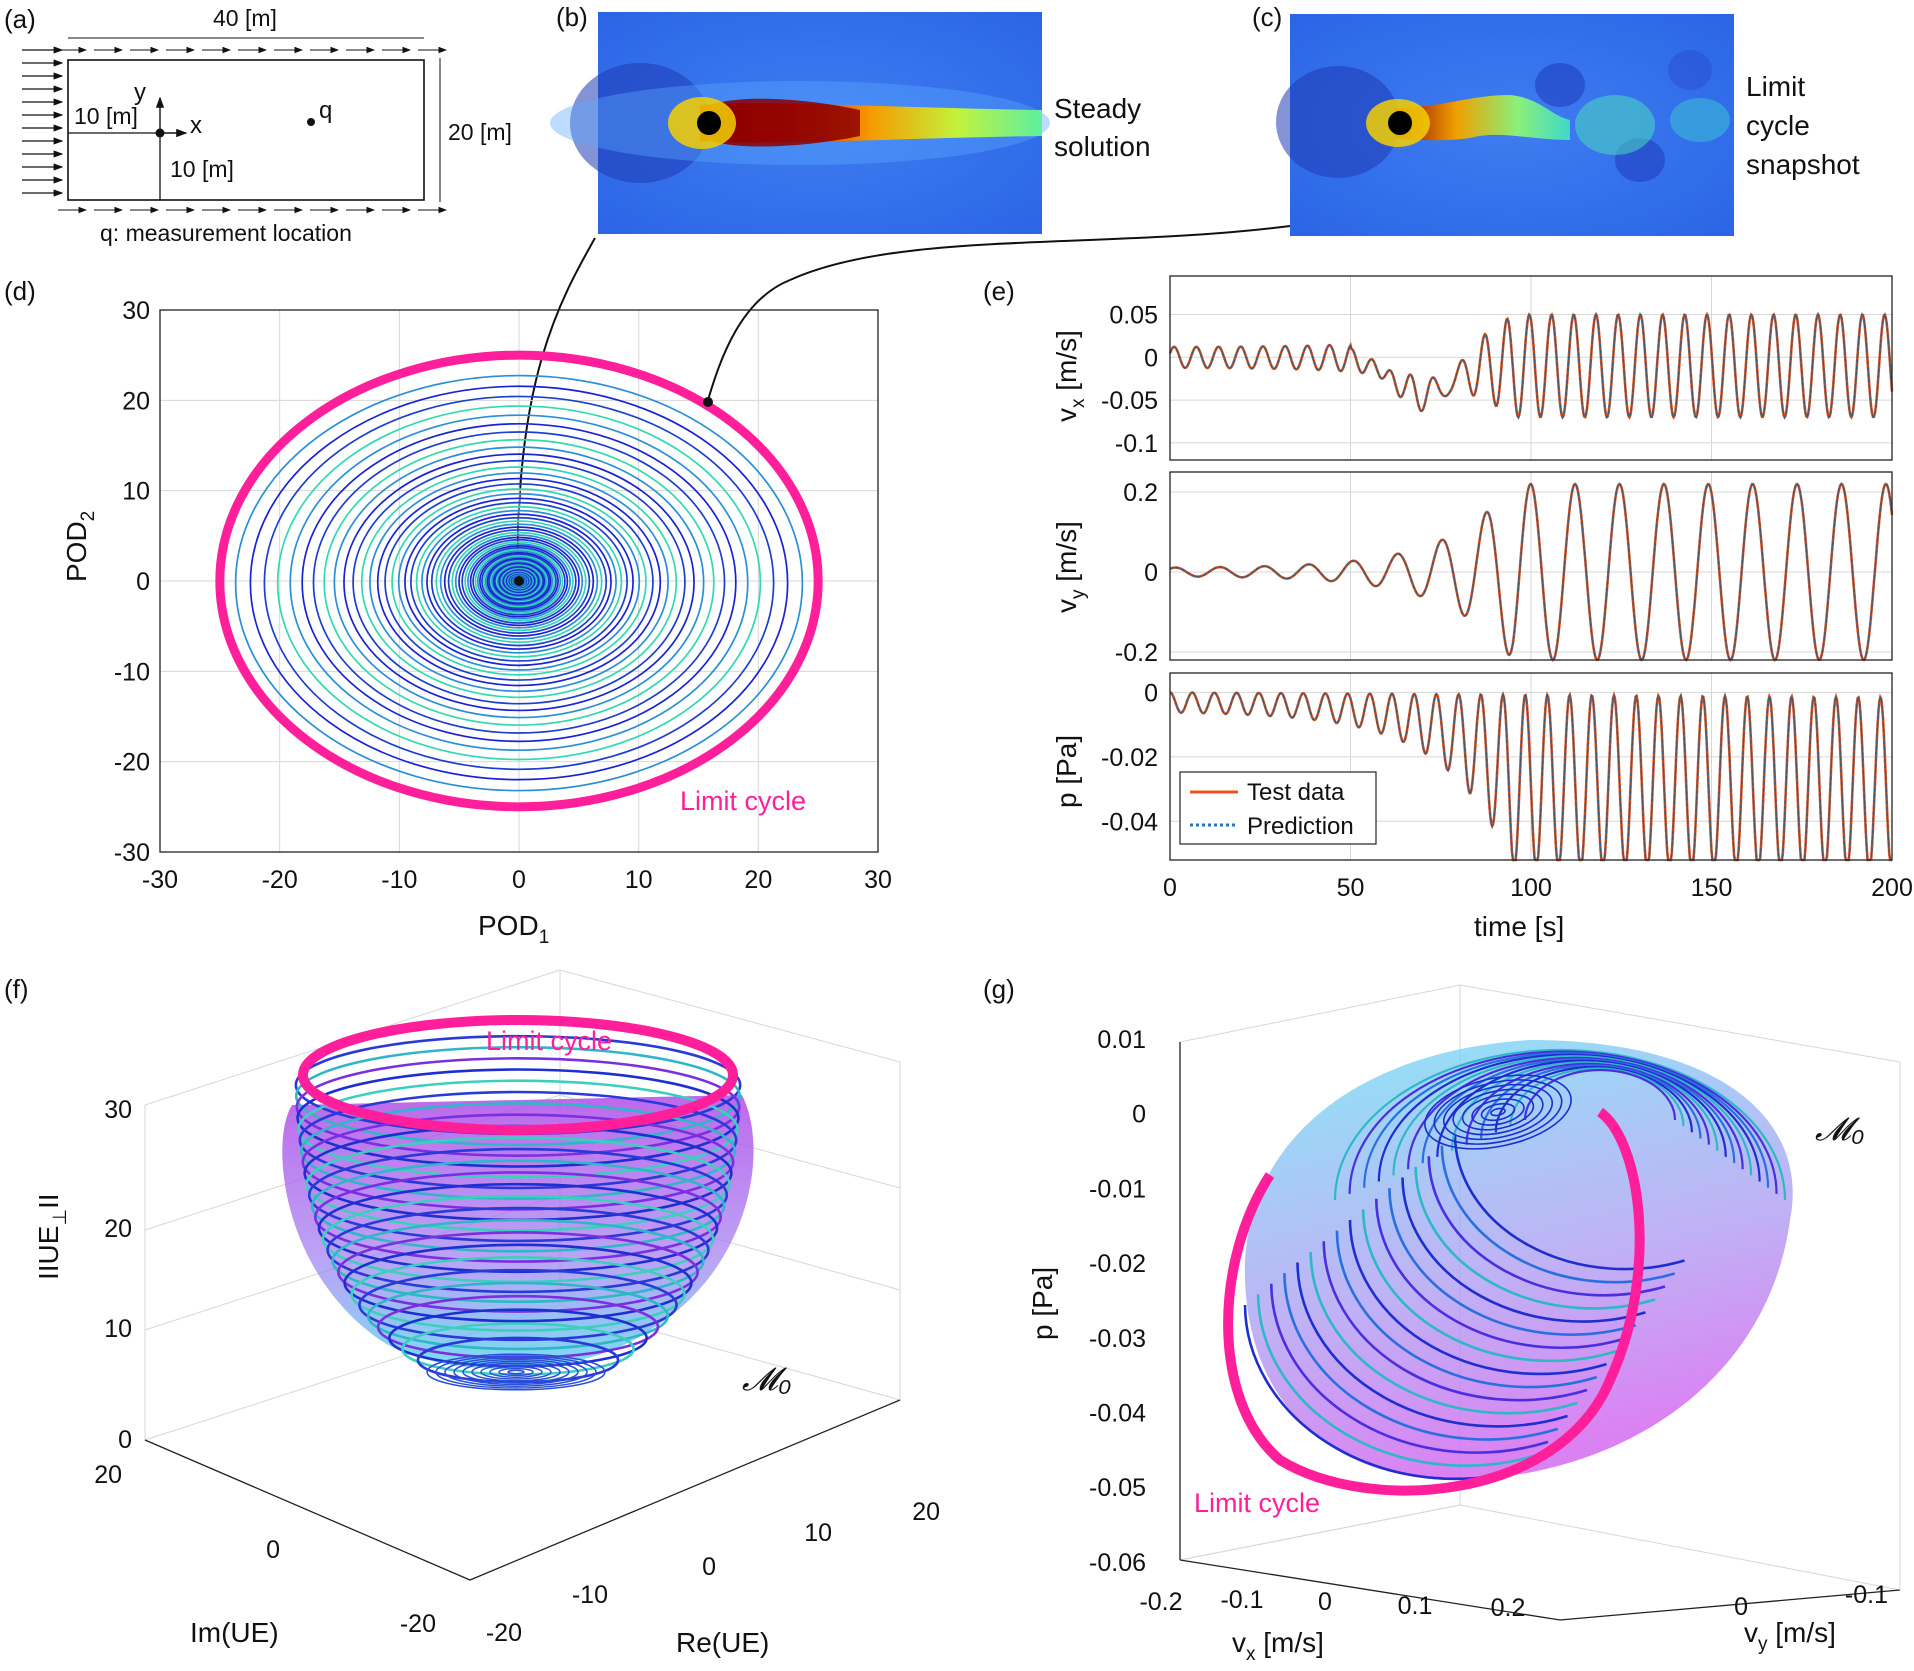 The width and height of the screenshot is (1914, 1671). What do you see at coordinates (43, 121) in the screenshot?
I see `inflow-arrows` at bounding box center [43, 121].